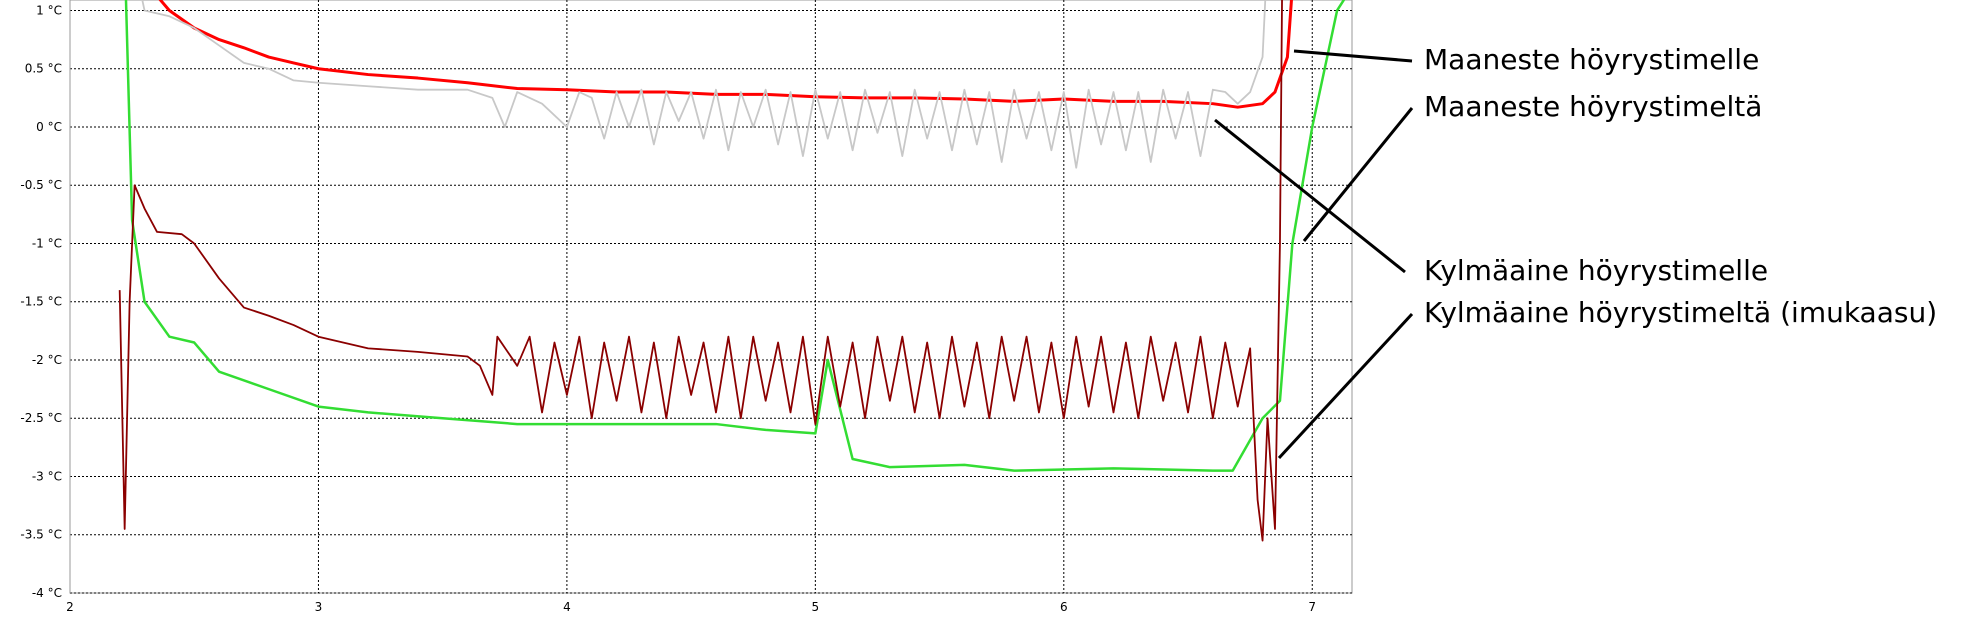  I want to click on y-tick-label: 0.5 °C, so click(43, 69).